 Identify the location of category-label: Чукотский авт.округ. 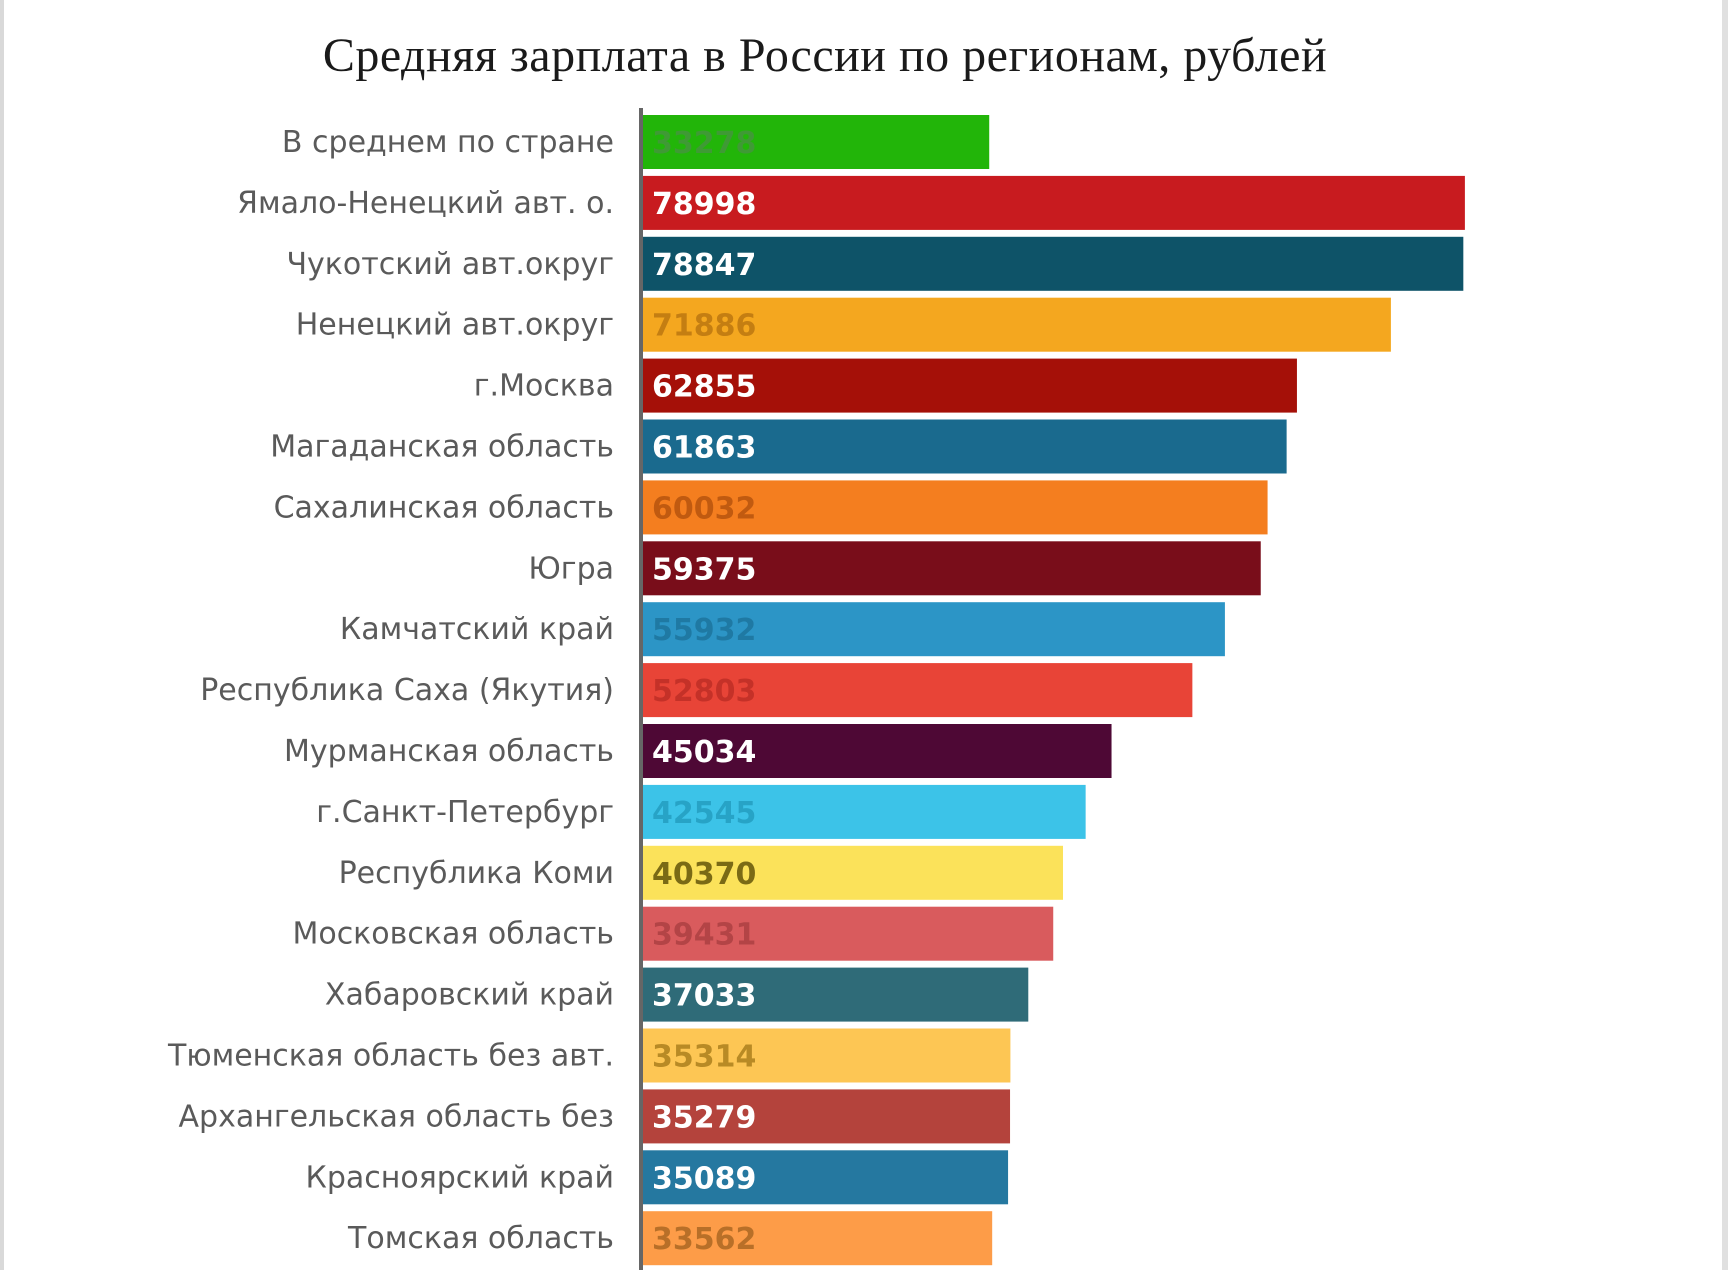
(450, 264).